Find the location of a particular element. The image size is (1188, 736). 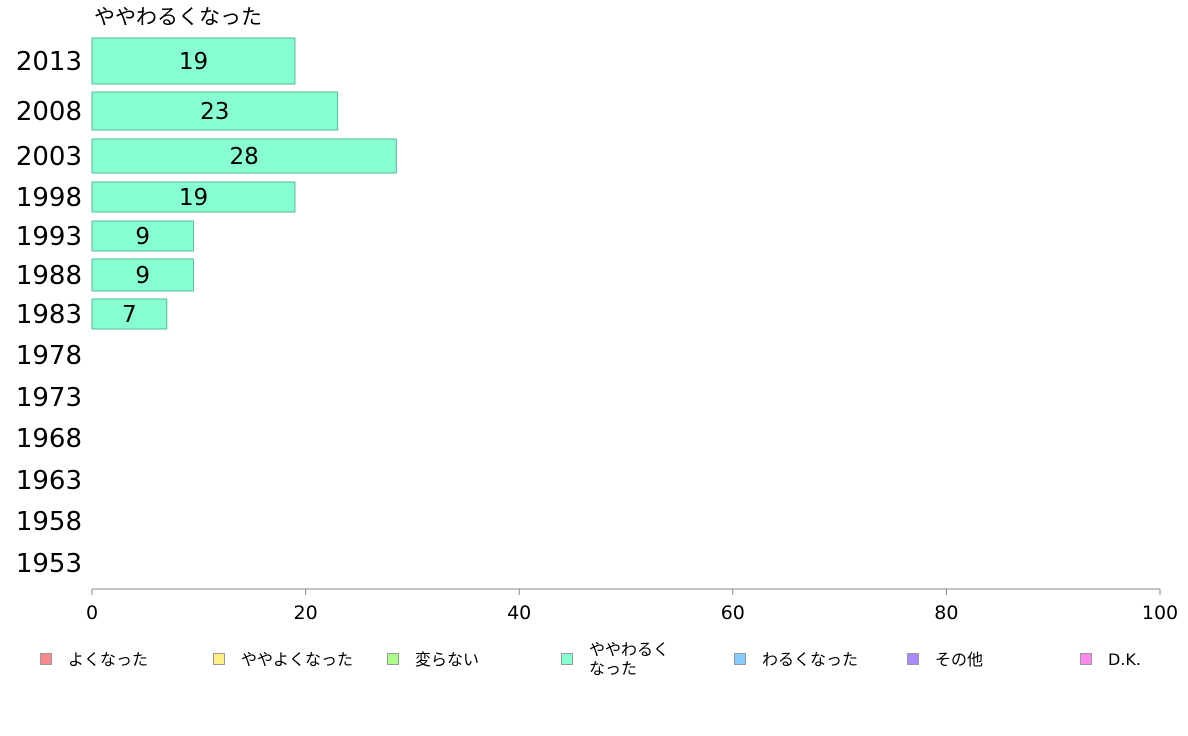

data-label-2008: 23 is located at coordinates (214, 112).